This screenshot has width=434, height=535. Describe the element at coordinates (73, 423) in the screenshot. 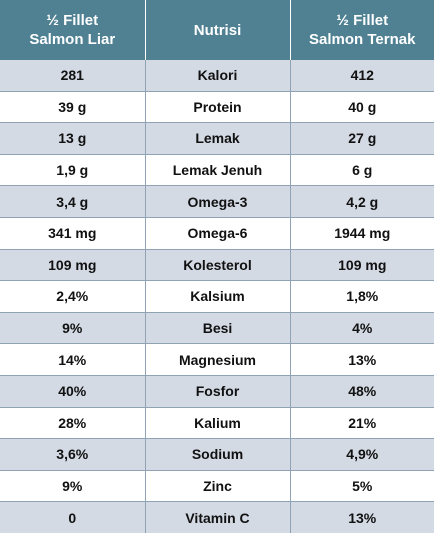

I see `wild-salmon-value: 28%` at that location.